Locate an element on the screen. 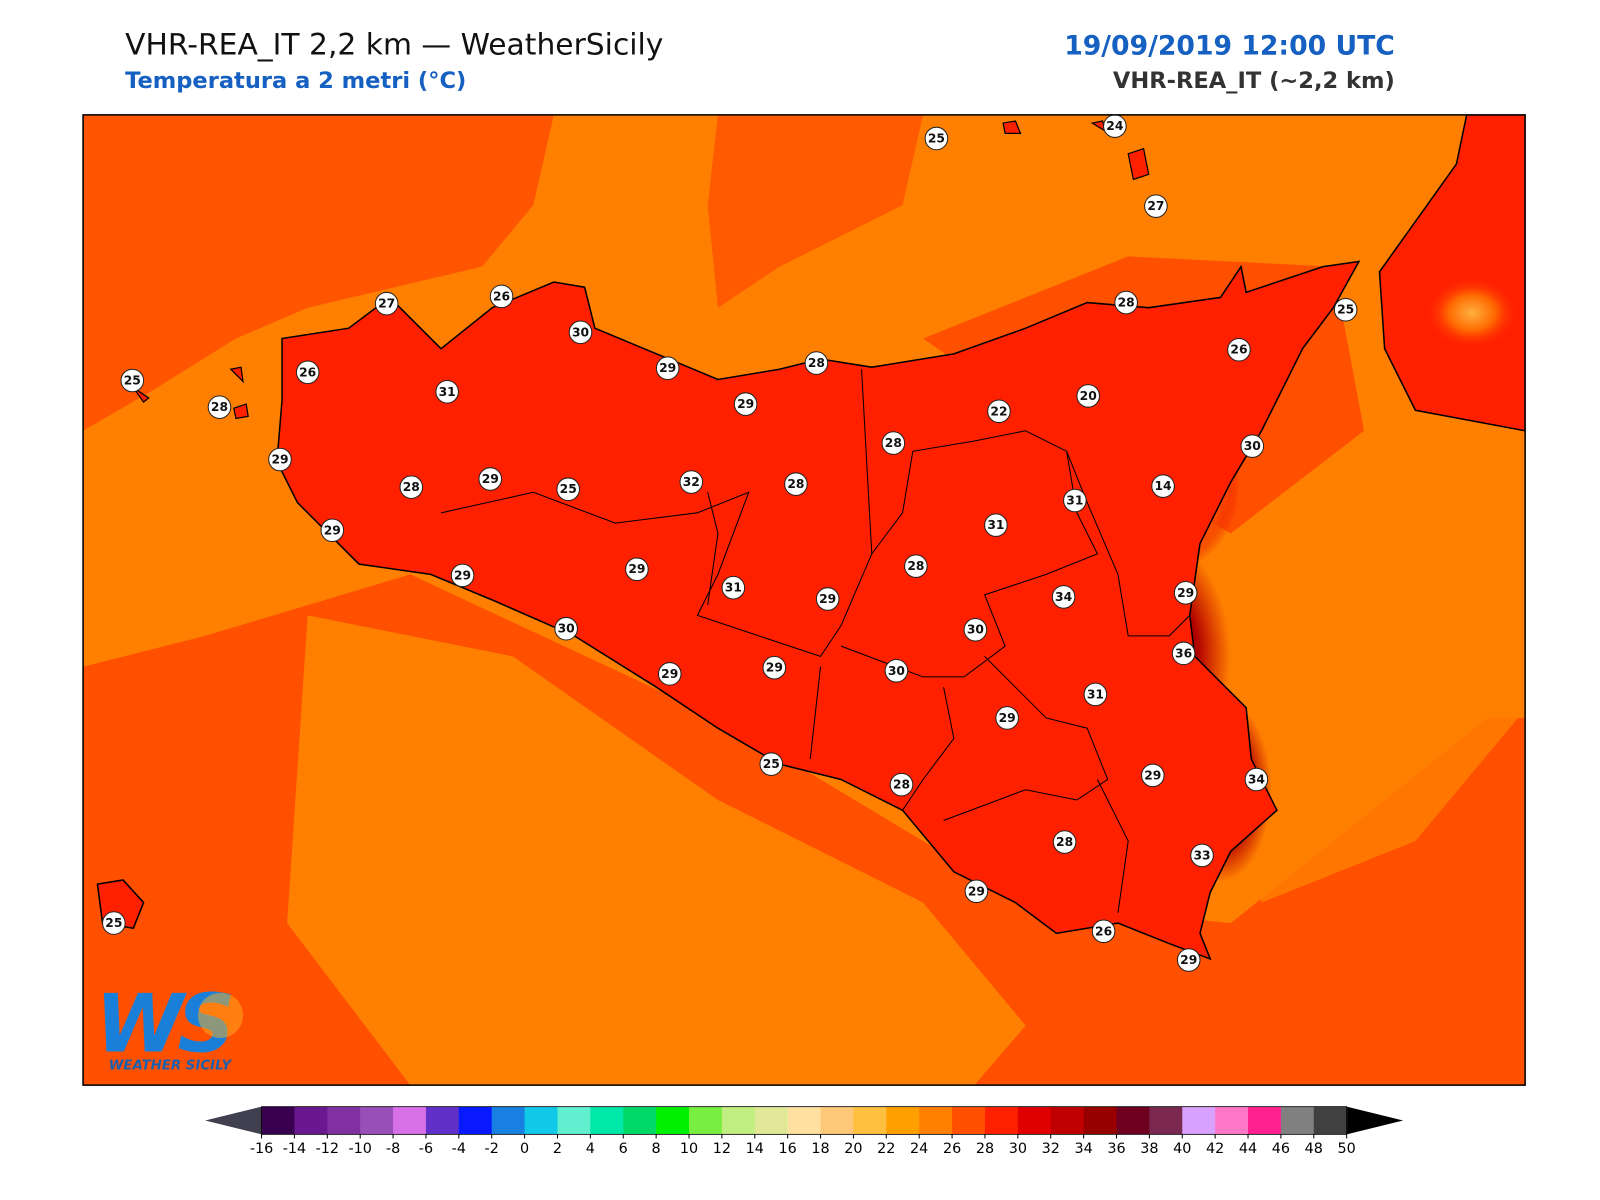 This screenshot has width=1600, height=1200. colorbar-label: 6 is located at coordinates (623, 1149).